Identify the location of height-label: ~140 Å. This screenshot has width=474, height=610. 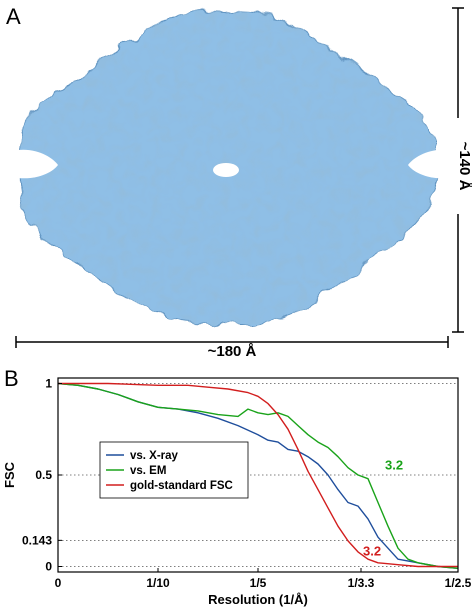
(464, 166).